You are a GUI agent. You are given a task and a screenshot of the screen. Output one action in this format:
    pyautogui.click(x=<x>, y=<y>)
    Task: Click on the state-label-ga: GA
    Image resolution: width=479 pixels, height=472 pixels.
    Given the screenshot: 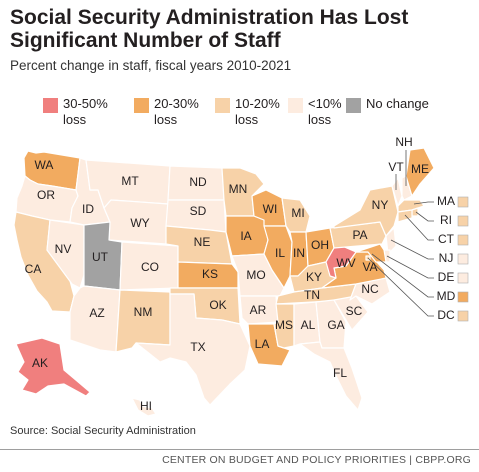 What is the action you would take?
    pyautogui.click(x=335, y=325)
    